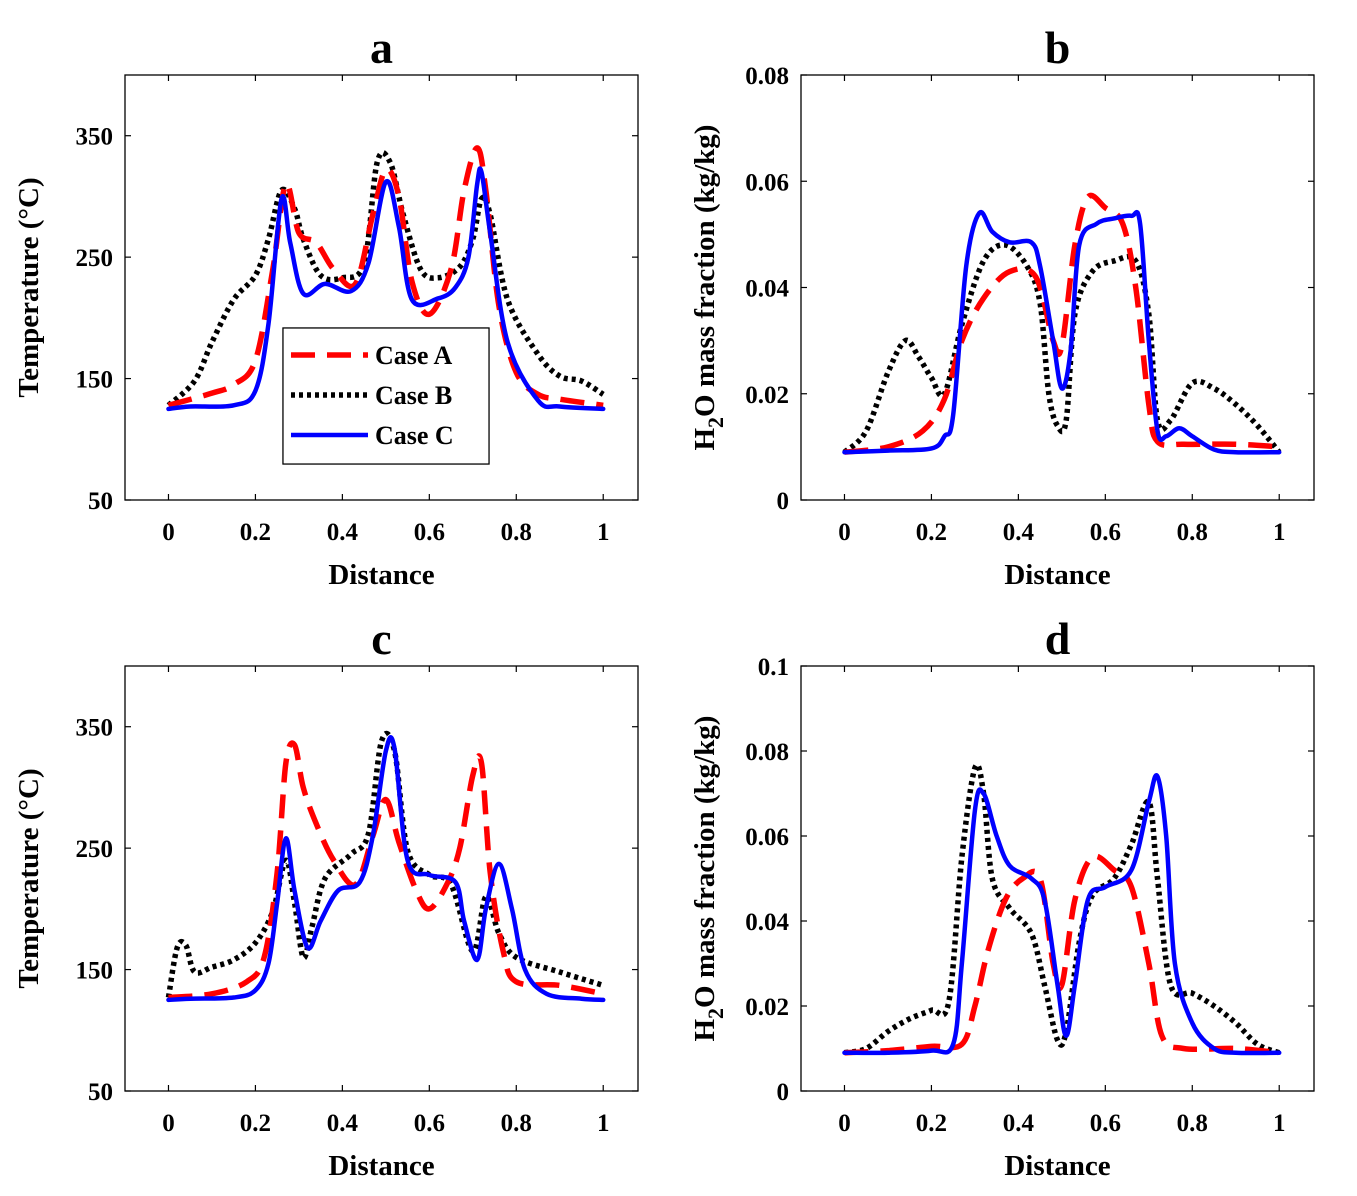 This screenshot has height=1196, width=1357. What do you see at coordinates (414, 355) in the screenshot?
I see `legend-label-case-a: Case A` at bounding box center [414, 355].